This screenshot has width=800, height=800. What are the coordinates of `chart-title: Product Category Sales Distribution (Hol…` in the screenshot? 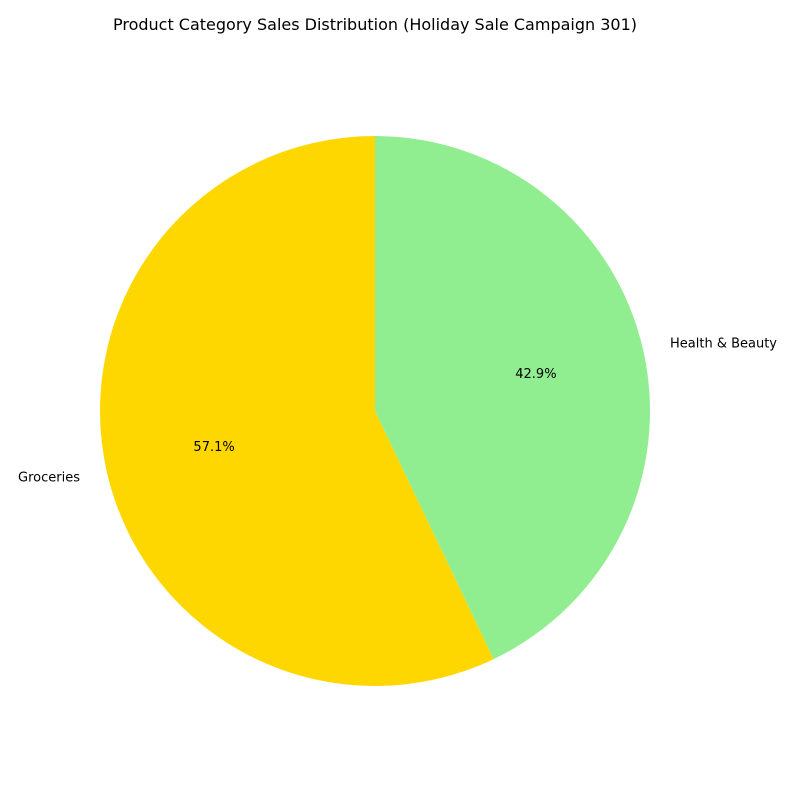 It's located at (375, 24).